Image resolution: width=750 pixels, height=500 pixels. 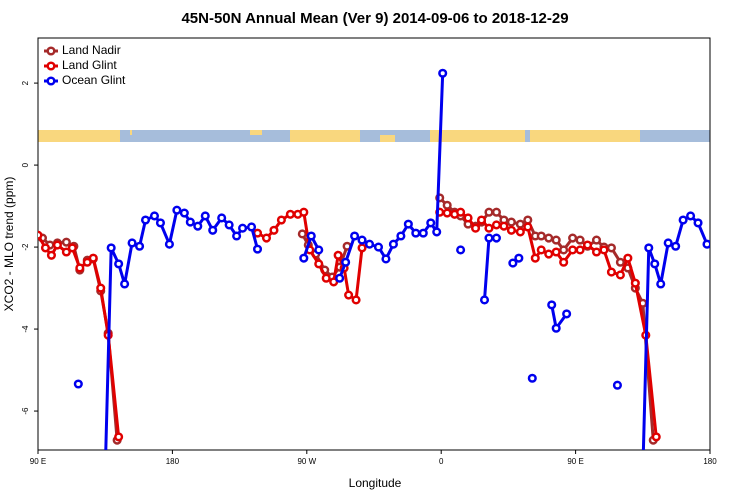 What do you see at coordinates (94, 80) in the screenshot?
I see `legend-label: Ocean Glint` at bounding box center [94, 80].